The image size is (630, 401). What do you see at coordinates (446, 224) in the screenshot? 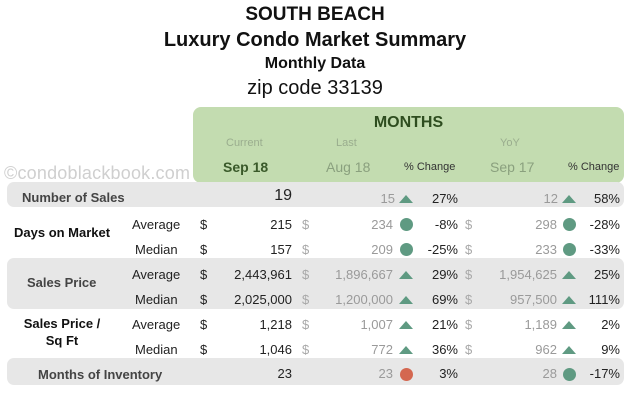
I see `dom-avg-pct1: -8%` at bounding box center [446, 224].